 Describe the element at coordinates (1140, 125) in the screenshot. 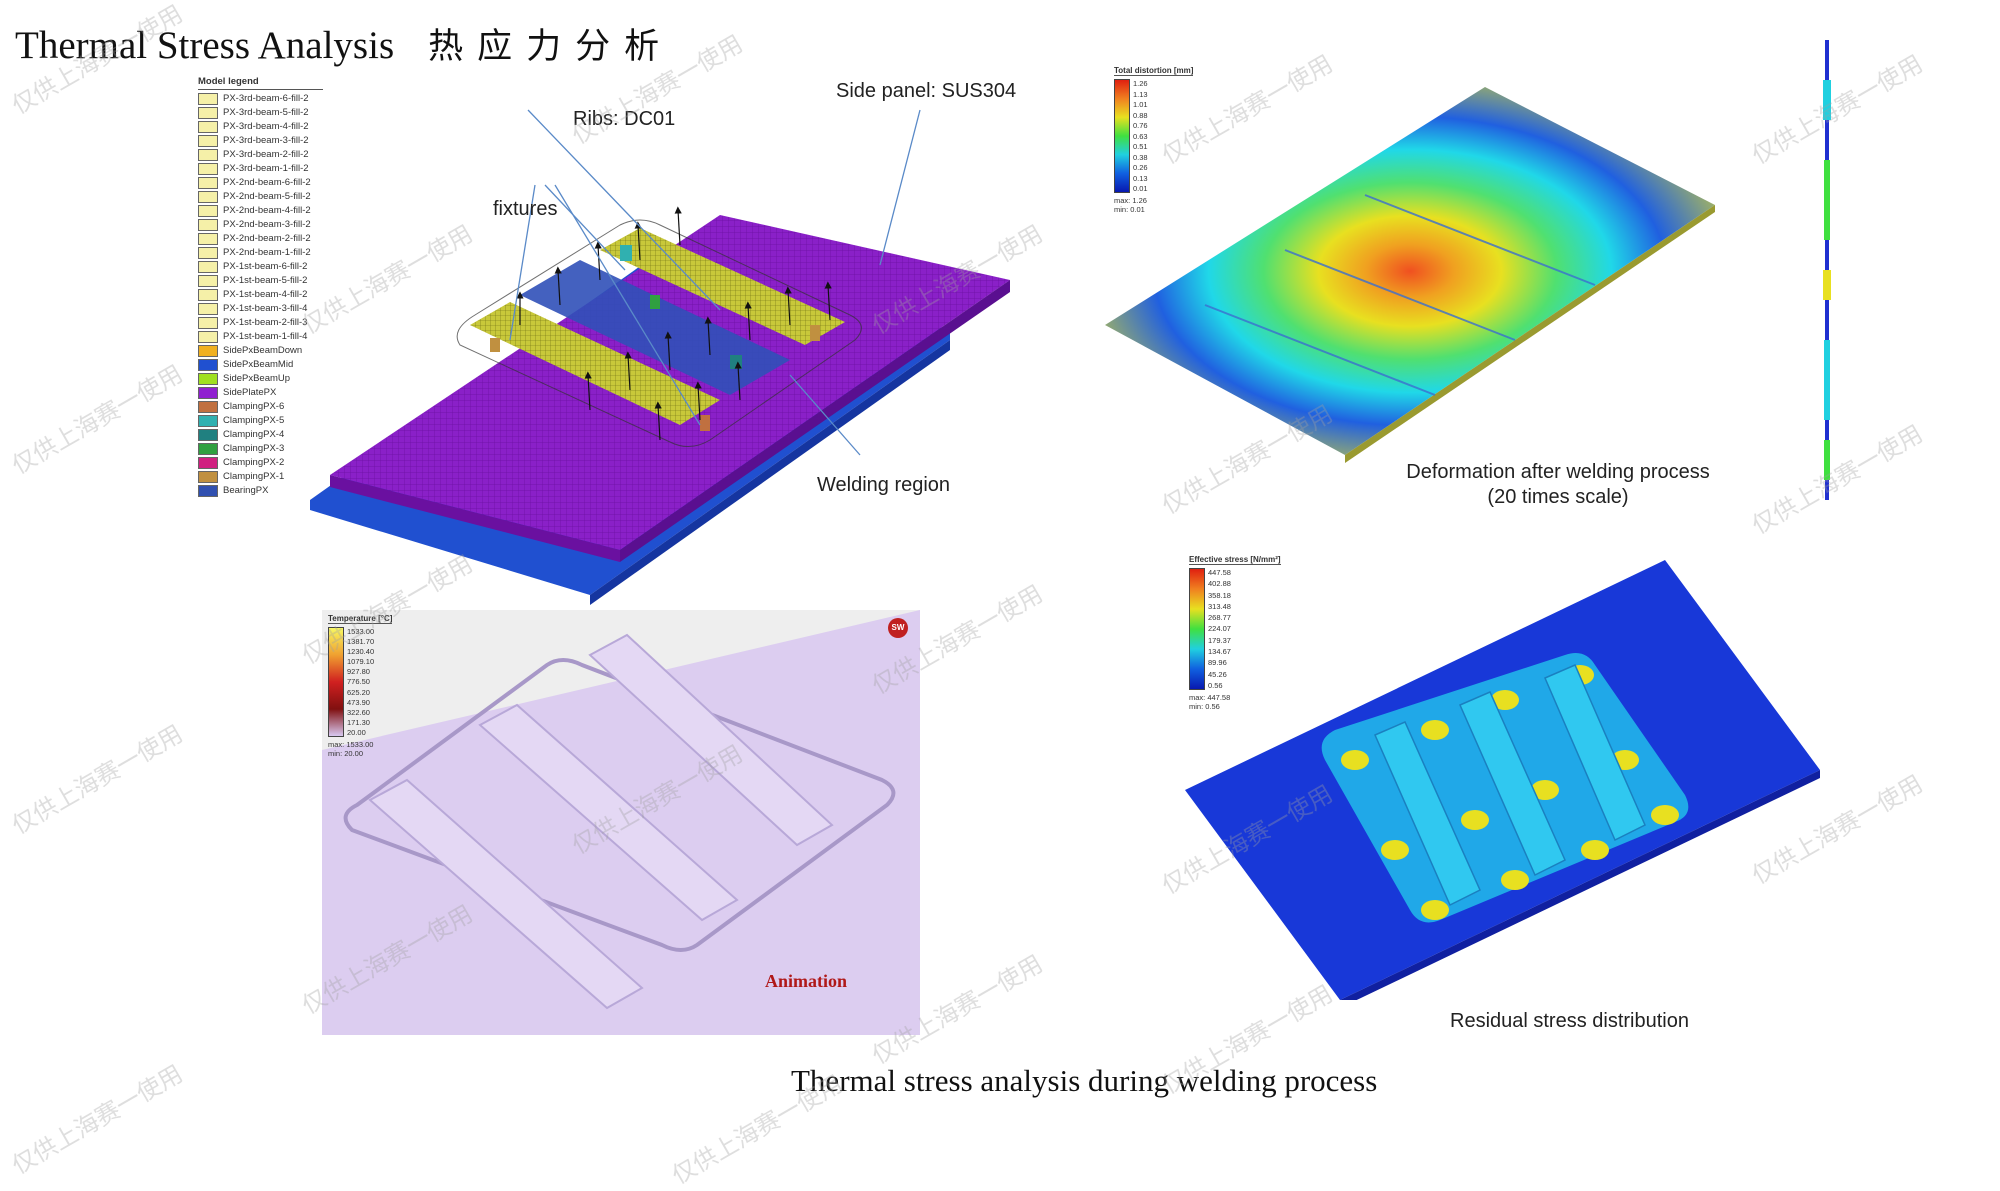

I see `colorbar-tick-label: 0.76` at that location.